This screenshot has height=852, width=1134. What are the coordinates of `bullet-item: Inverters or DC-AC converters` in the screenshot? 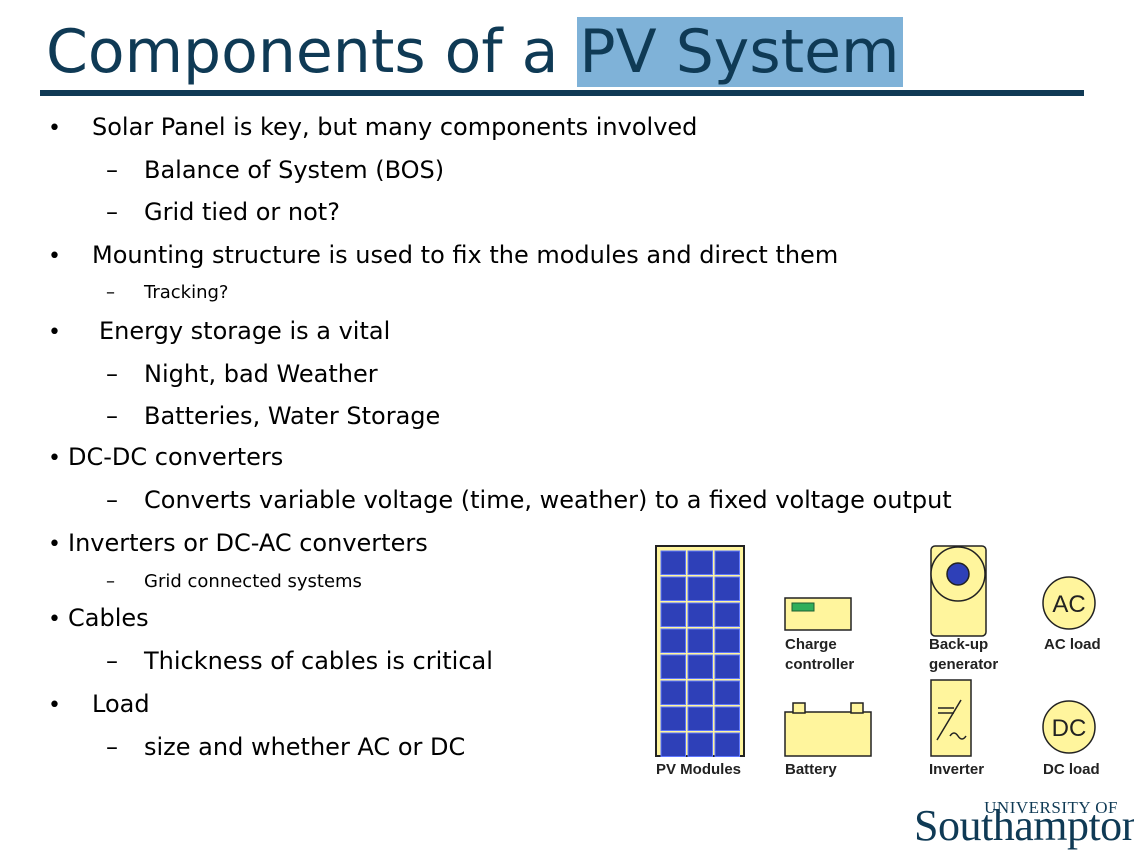 It's located at (248, 543).